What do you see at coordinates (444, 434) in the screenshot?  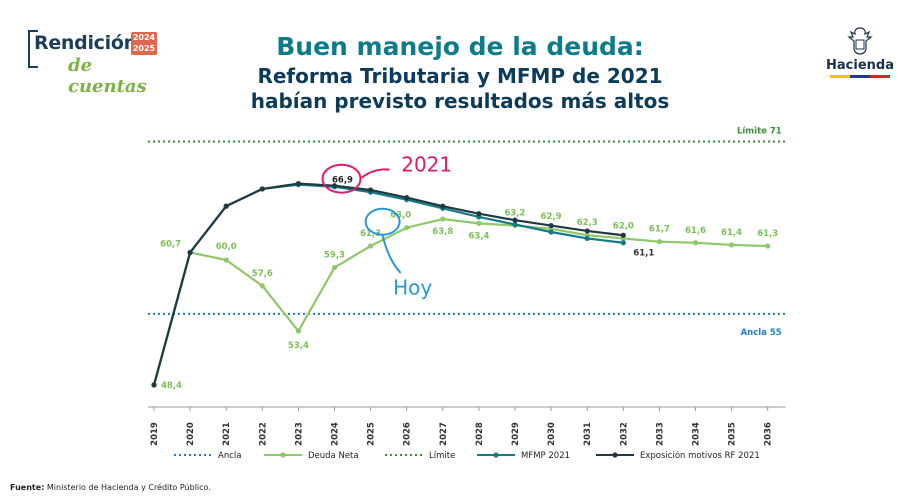 I see `x-tick-label: 2027` at bounding box center [444, 434].